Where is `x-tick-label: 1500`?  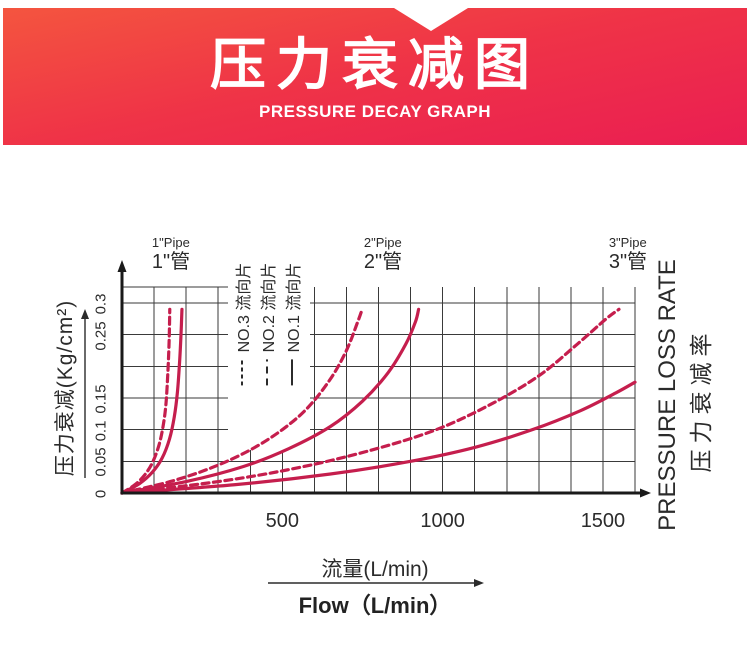
x-tick-label: 1500 is located at coordinates (603, 521).